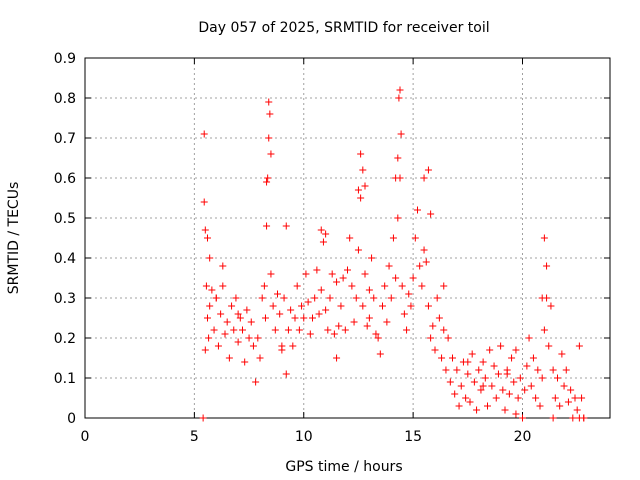 The width and height of the screenshot is (640, 480). What do you see at coordinates (194, 437) in the screenshot?
I see `x-tick-label: 5` at bounding box center [194, 437].